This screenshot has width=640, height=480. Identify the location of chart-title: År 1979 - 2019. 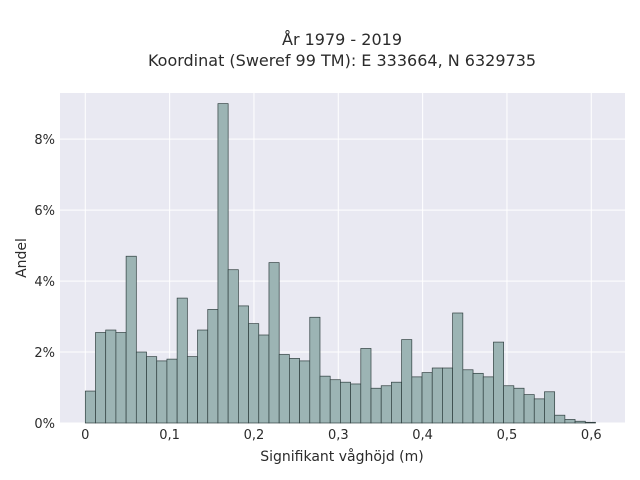
(342, 39).